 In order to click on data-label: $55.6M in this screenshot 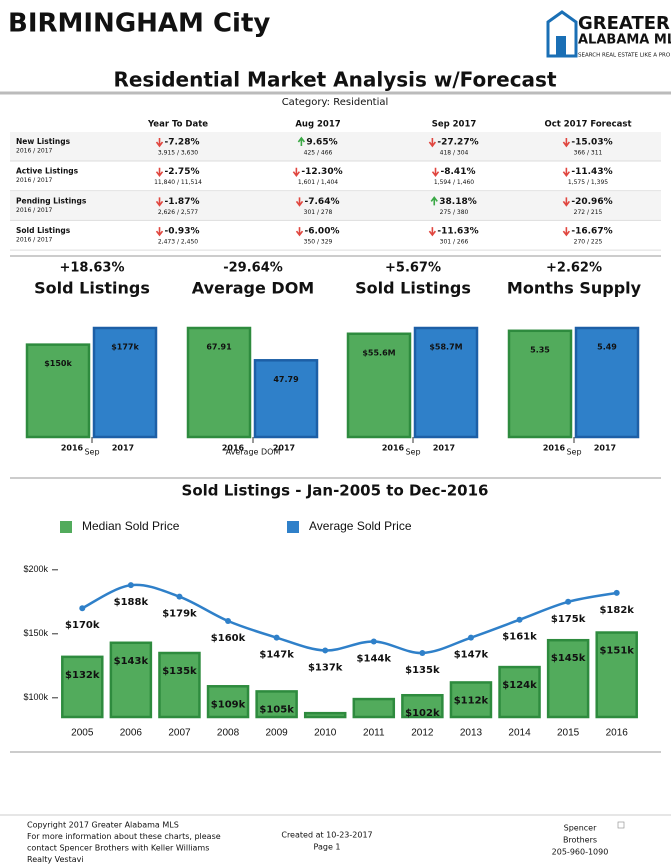, I will do `click(378, 352)`.